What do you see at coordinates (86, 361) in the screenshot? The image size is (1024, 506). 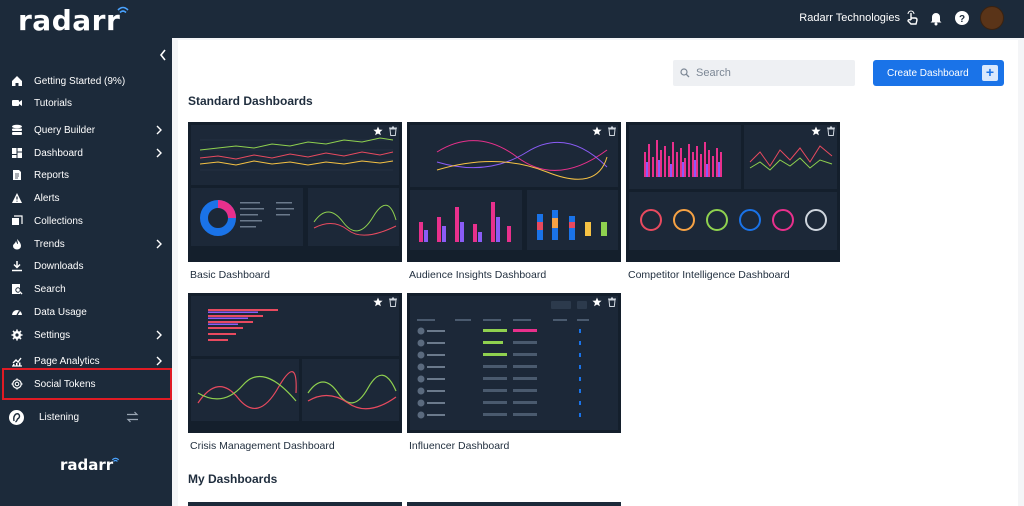 I see `sidebar-item-page-analytics: Page Analytics` at bounding box center [86, 361].